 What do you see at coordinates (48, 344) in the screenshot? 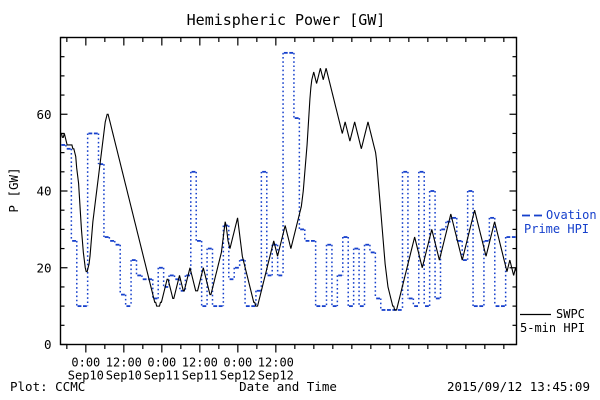
I see `y-tick-label: 0` at bounding box center [48, 344].